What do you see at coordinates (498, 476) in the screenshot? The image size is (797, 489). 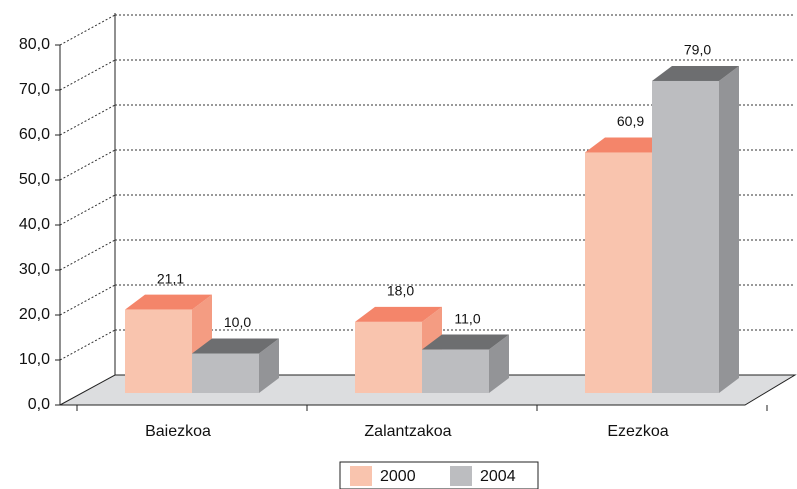 I see `legend-label: 2004` at bounding box center [498, 476].